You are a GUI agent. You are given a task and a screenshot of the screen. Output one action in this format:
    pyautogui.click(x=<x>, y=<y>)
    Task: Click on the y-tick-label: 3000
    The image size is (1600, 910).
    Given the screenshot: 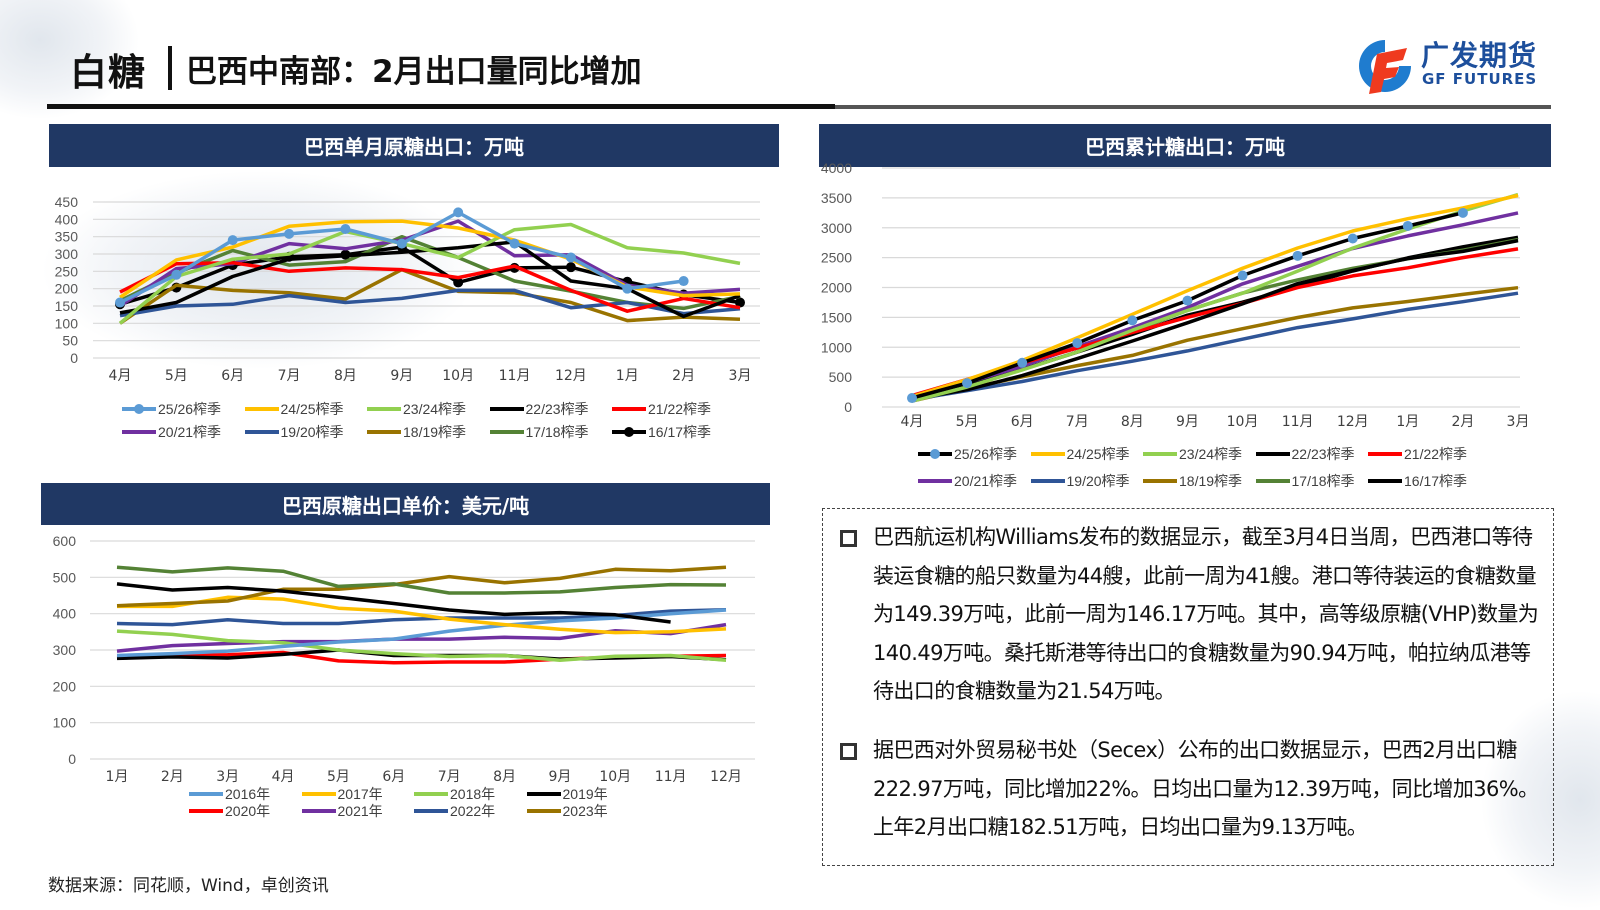 What is the action you would take?
    pyautogui.click(x=836, y=228)
    